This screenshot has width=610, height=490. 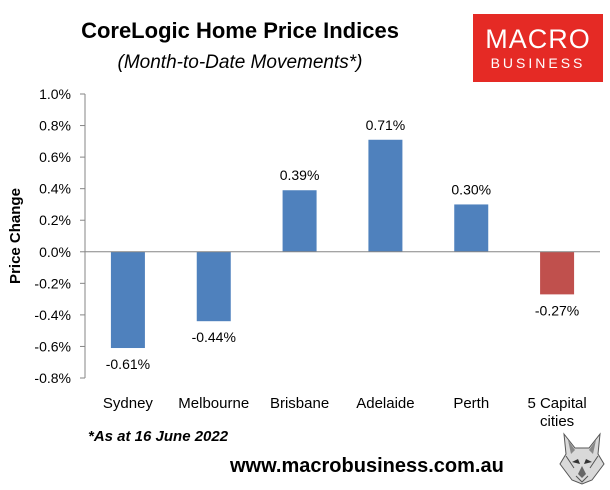 I want to click on y-tick-label: 0.8%, so click(x=55, y=126).